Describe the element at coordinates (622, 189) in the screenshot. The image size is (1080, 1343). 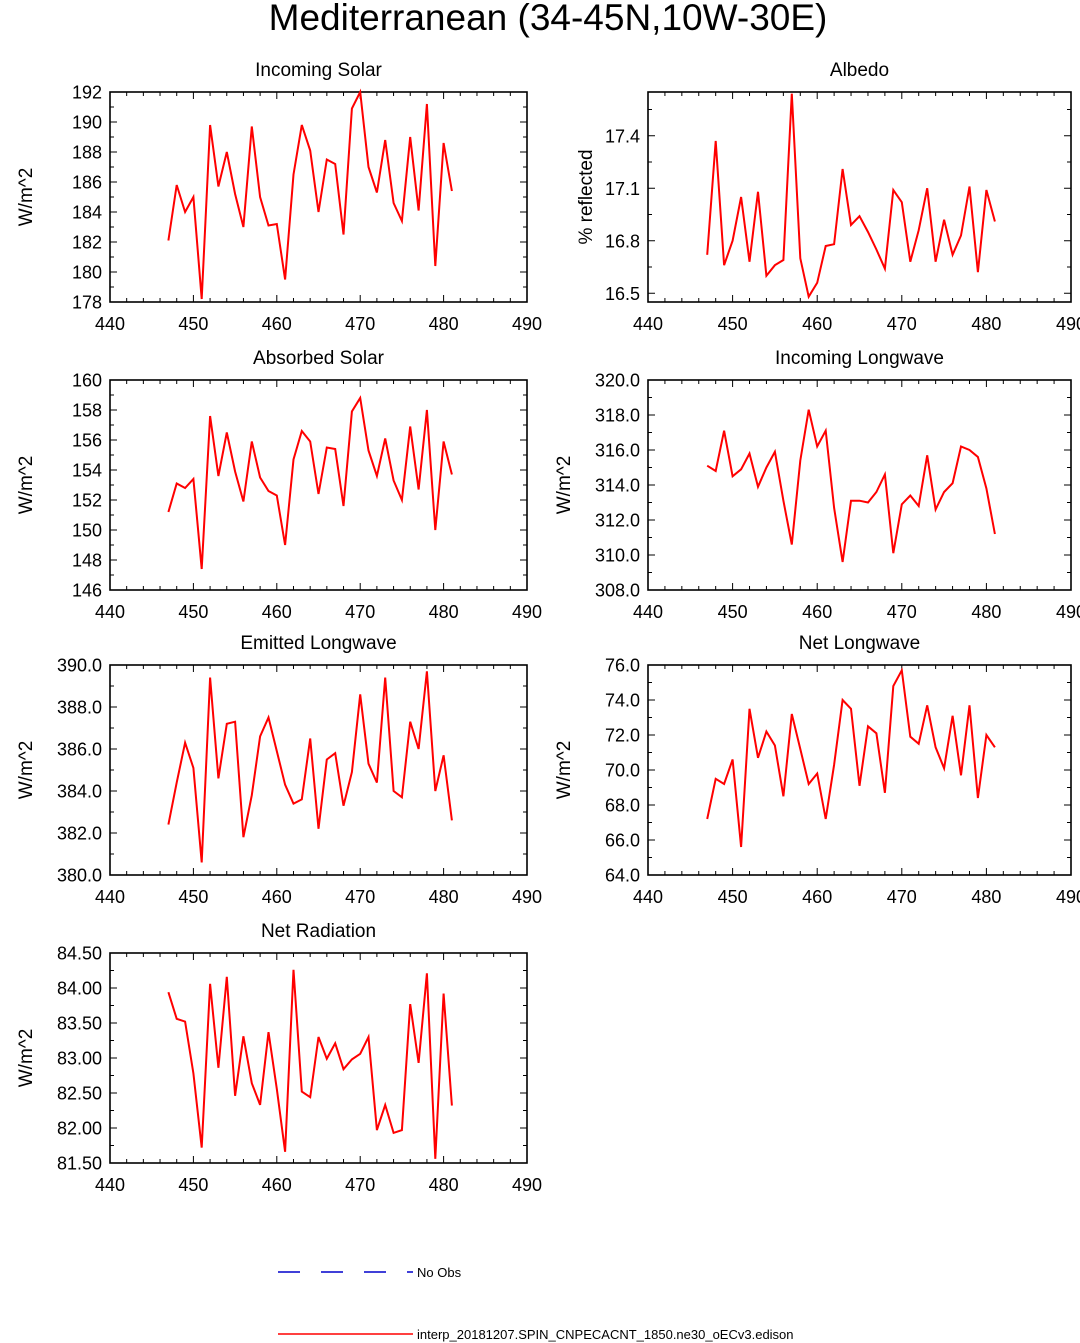
I see `y-tick-label: 17.1` at that location.